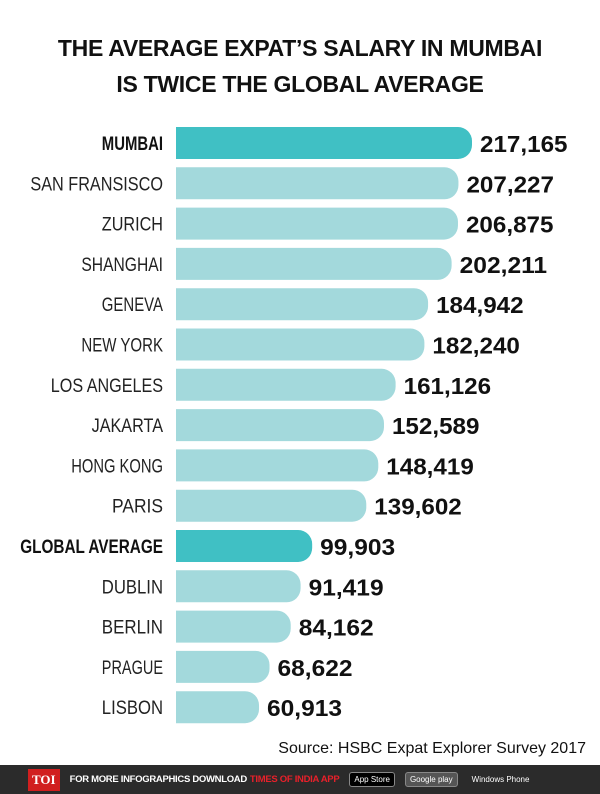  I want to click on bar-hong-kong, so click(277, 465).